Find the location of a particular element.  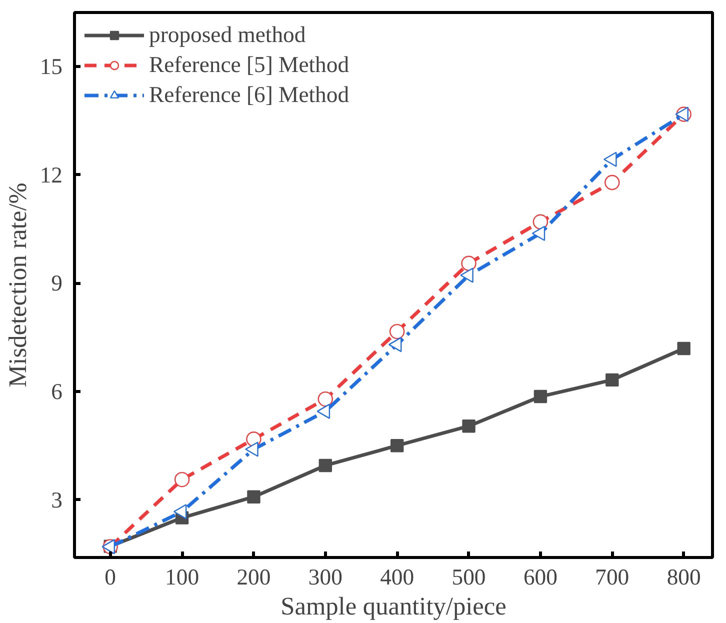

x-axis-title: Sample quantity/piece is located at coordinates (393, 606).